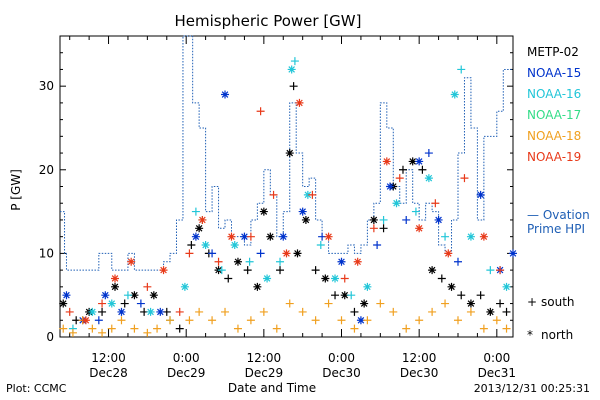  What do you see at coordinates (46, 86) in the screenshot?
I see `y-tick-label: 30` at bounding box center [46, 86].